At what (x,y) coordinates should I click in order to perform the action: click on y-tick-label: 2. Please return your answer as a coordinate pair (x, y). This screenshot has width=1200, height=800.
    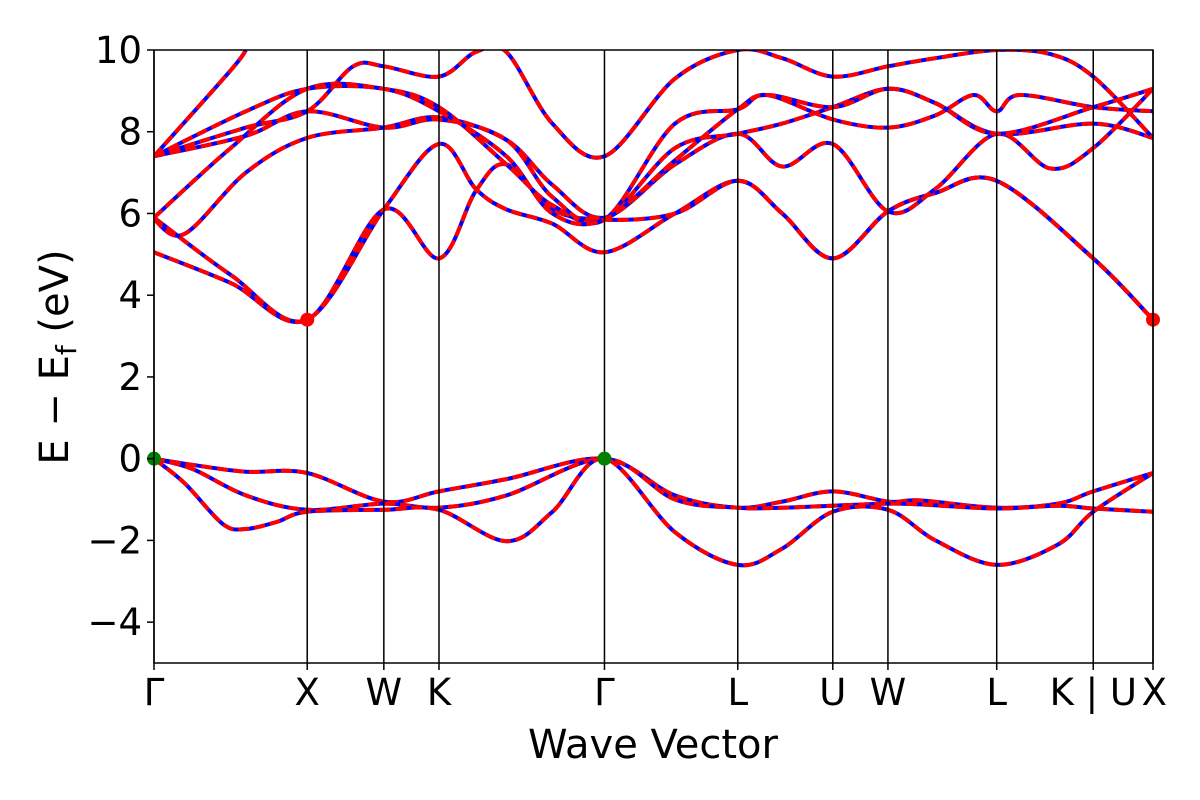
    Looking at the image, I should click on (130, 377).